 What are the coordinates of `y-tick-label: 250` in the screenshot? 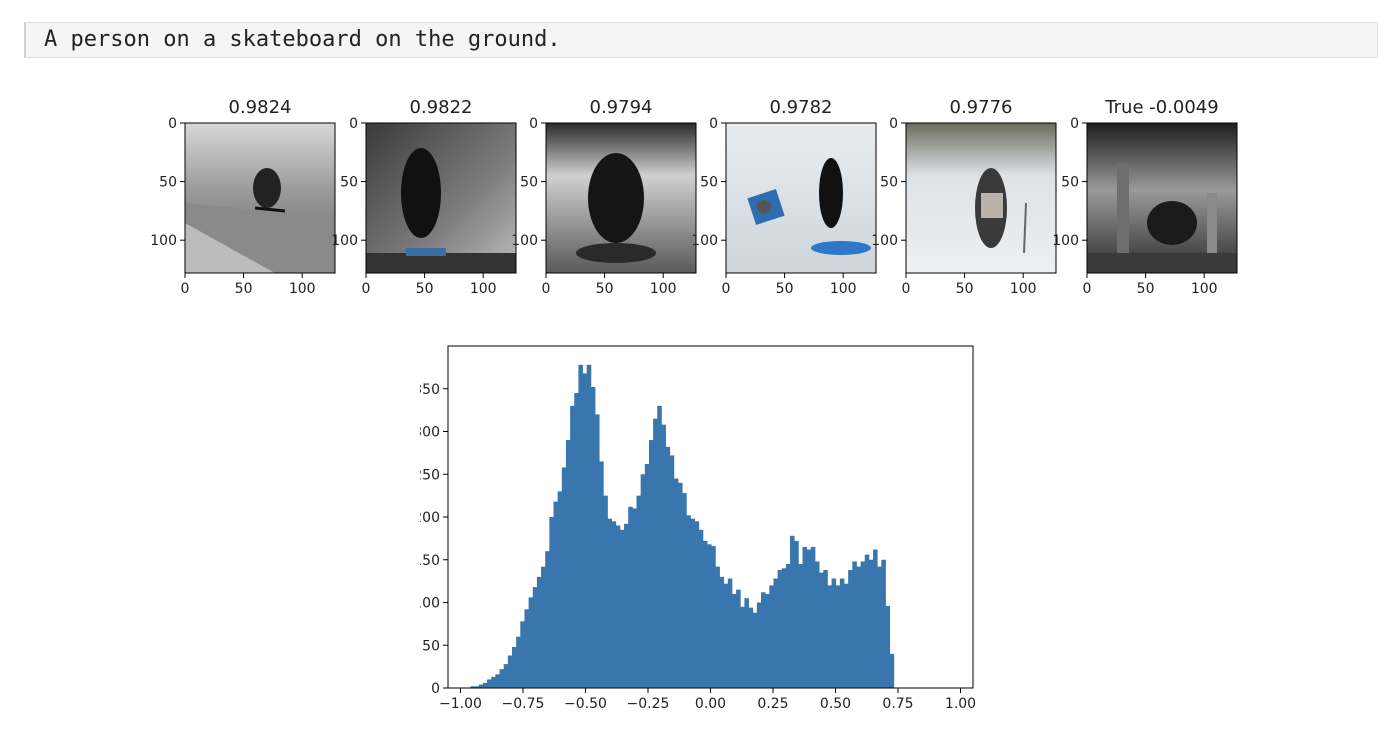 It's located at (430, 475).